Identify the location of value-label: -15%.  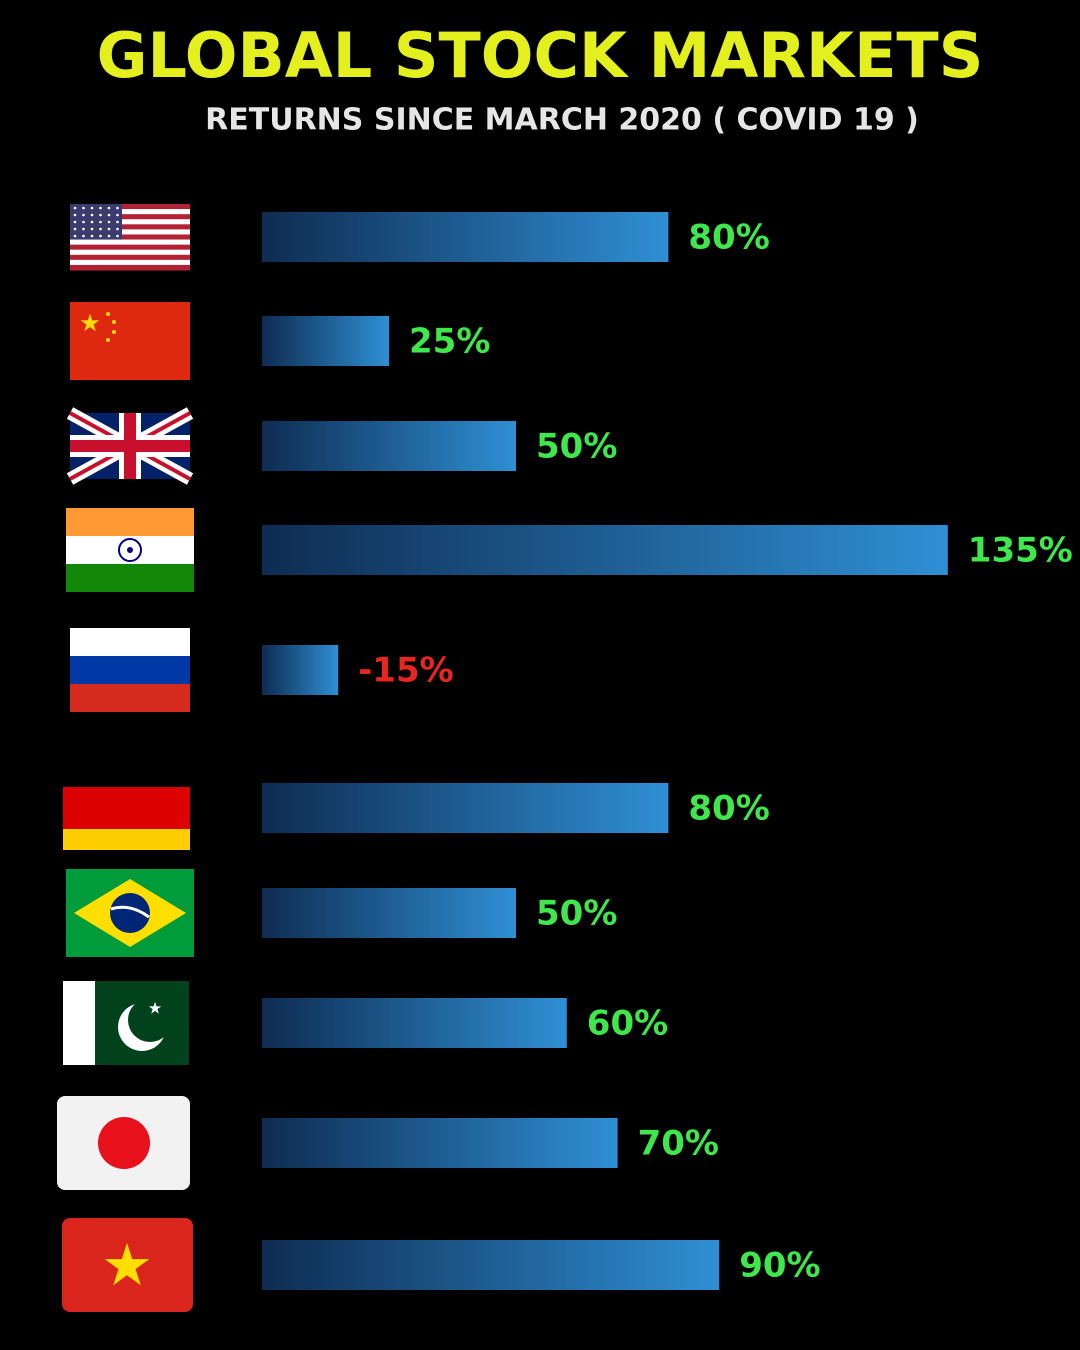
(406, 671).